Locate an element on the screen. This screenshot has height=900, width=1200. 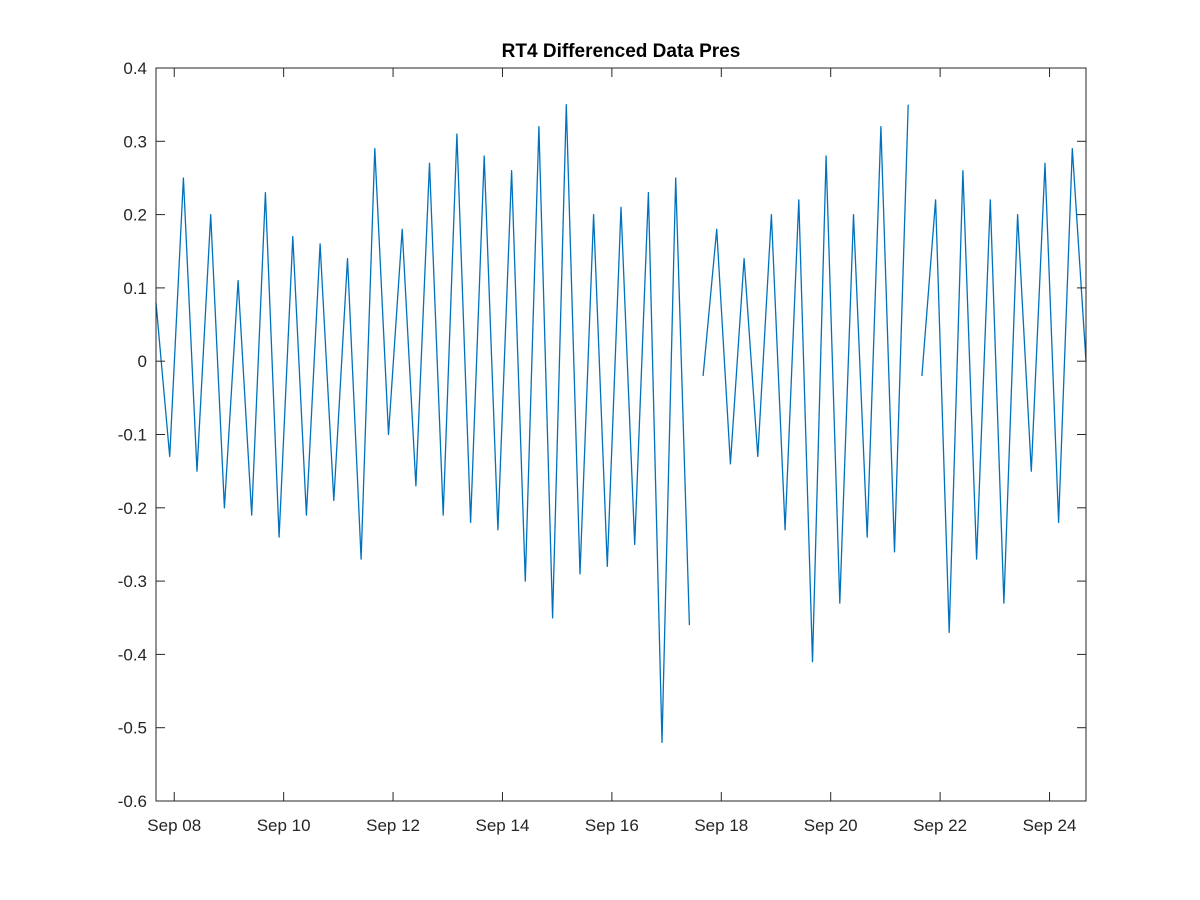
y-tick-label: 0.3 is located at coordinates (135, 141).